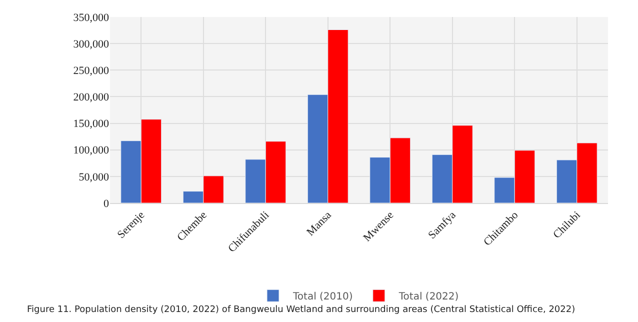 This screenshot has width=638, height=322. Describe the element at coordinates (91, 150) in the screenshot. I see `y-tick-label: 100,000` at that location.